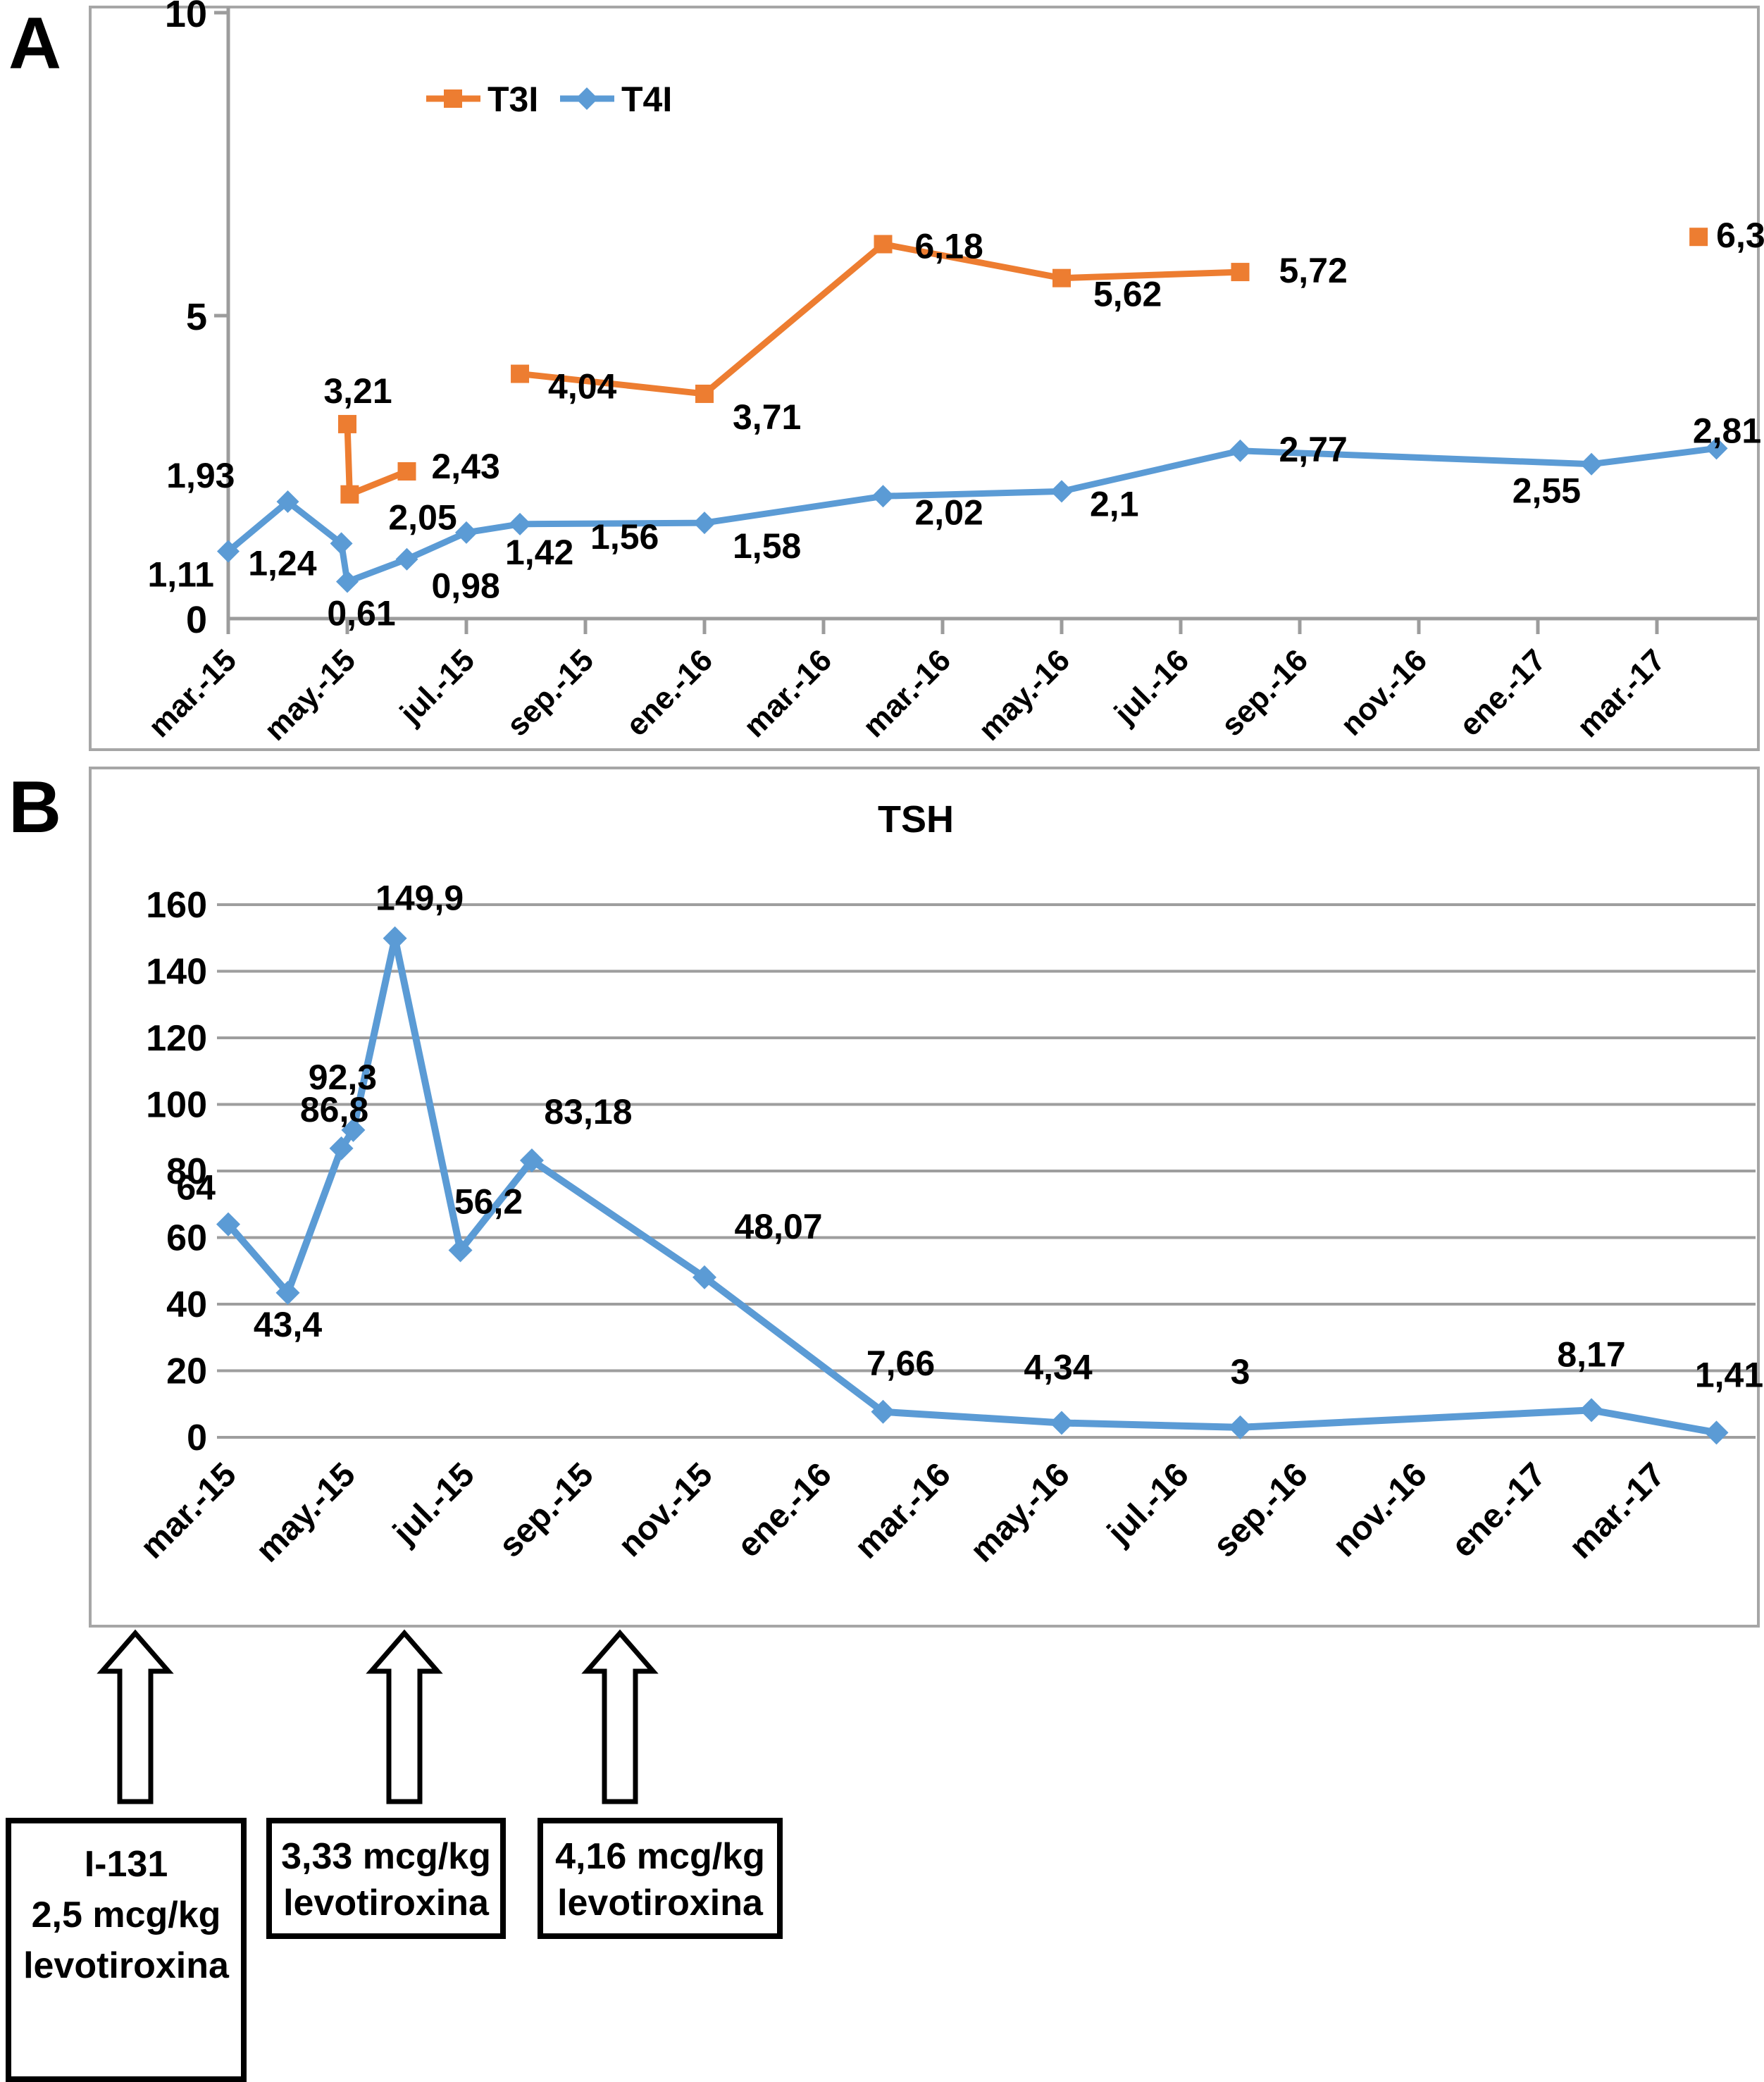 This screenshot has height=2082, width=1764. Describe the element at coordinates (549, 99) in the screenshot. I see `panel-a-legend: T3I T4I` at that location.